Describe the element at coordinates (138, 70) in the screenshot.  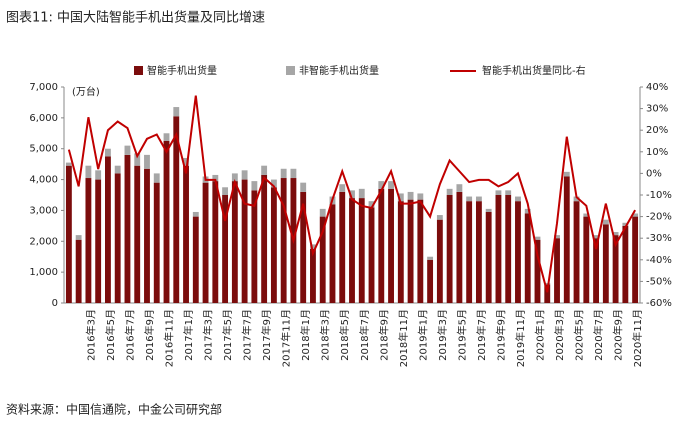
I see `legend-swatch` at that location.